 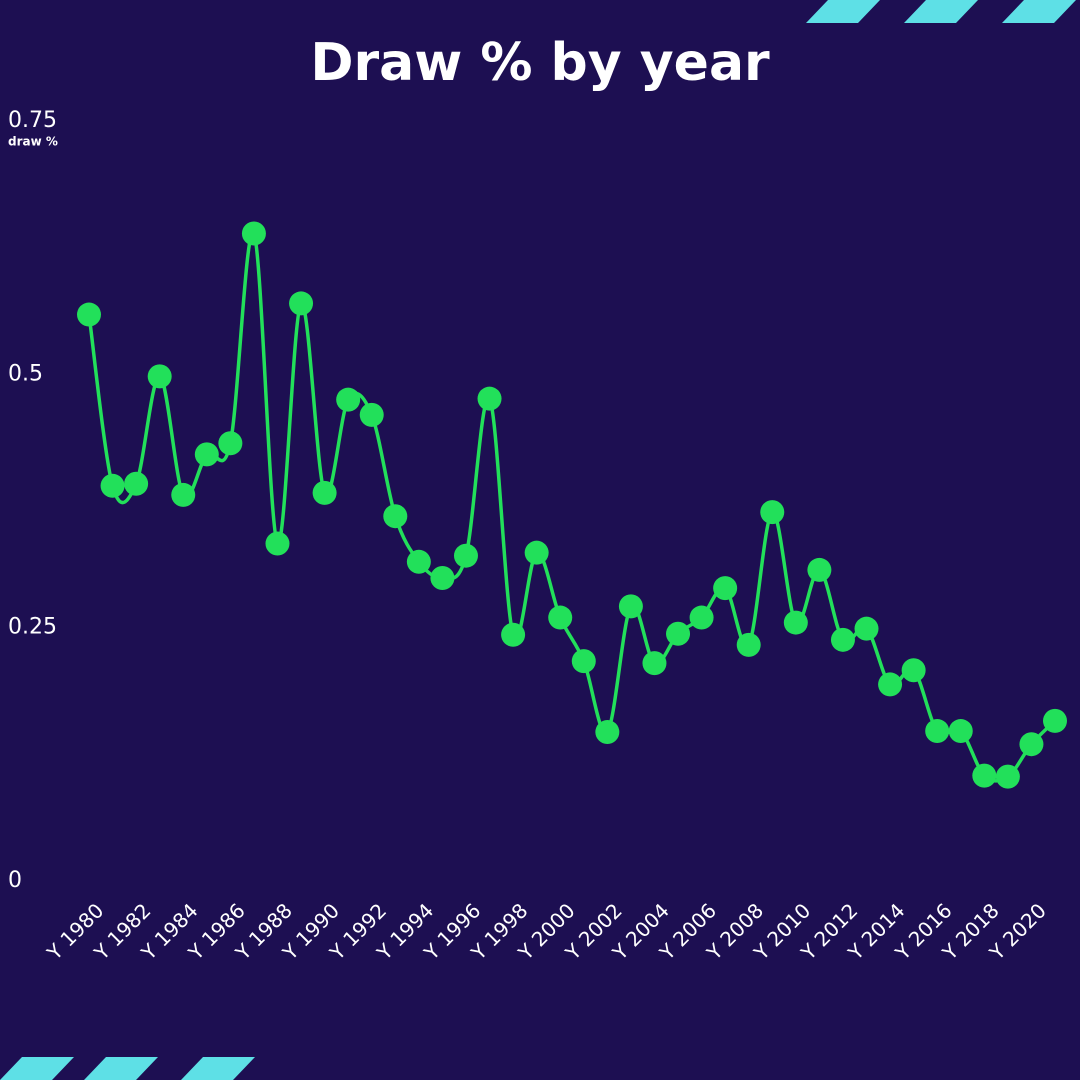 I want to click on y-tick-label: 0, so click(x=15, y=880).